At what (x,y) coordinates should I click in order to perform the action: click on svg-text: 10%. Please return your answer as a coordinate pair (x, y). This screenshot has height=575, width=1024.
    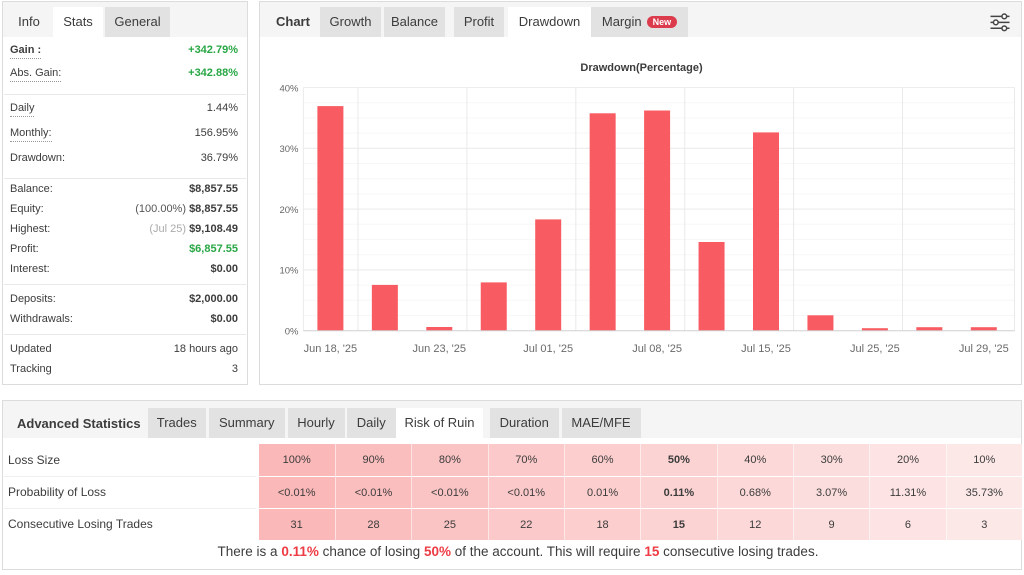
    Looking at the image, I should click on (289, 271).